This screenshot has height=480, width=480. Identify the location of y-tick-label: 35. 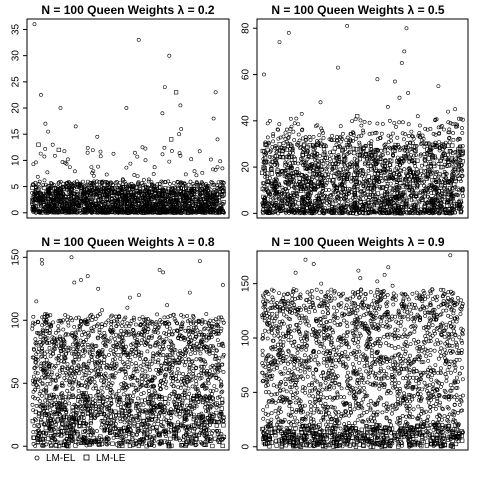
(16, 29).